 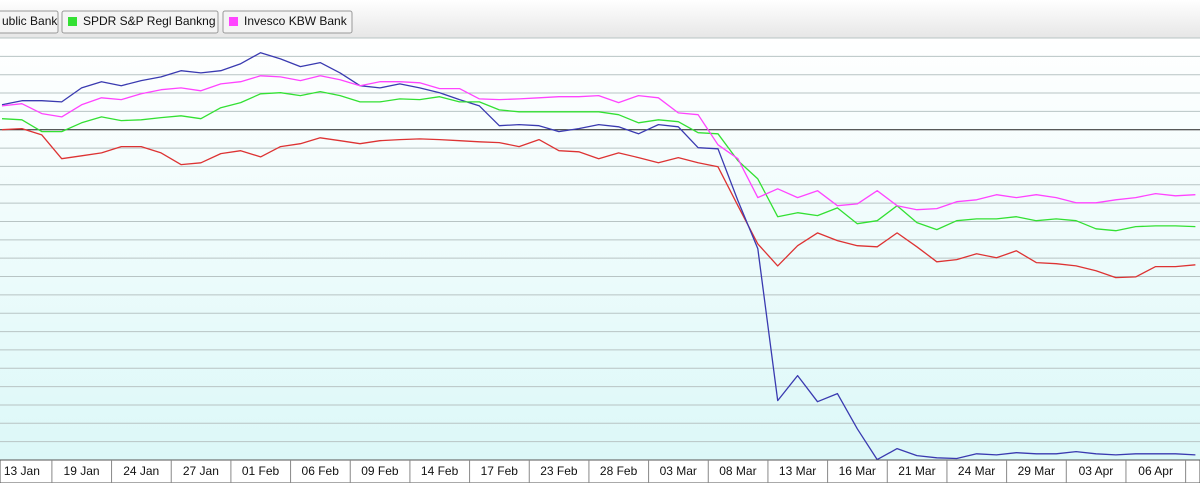 What do you see at coordinates (141, 471) in the screenshot?
I see `x-tick-label: 24 Jan` at bounding box center [141, 471].